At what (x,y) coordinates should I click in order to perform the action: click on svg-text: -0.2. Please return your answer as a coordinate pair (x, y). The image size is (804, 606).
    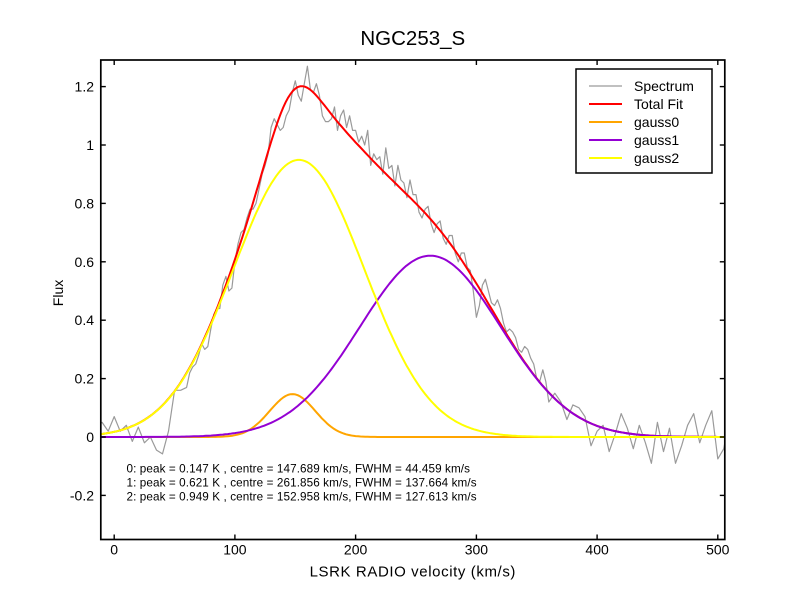
    Looking at the image, I should click on (82, 495).